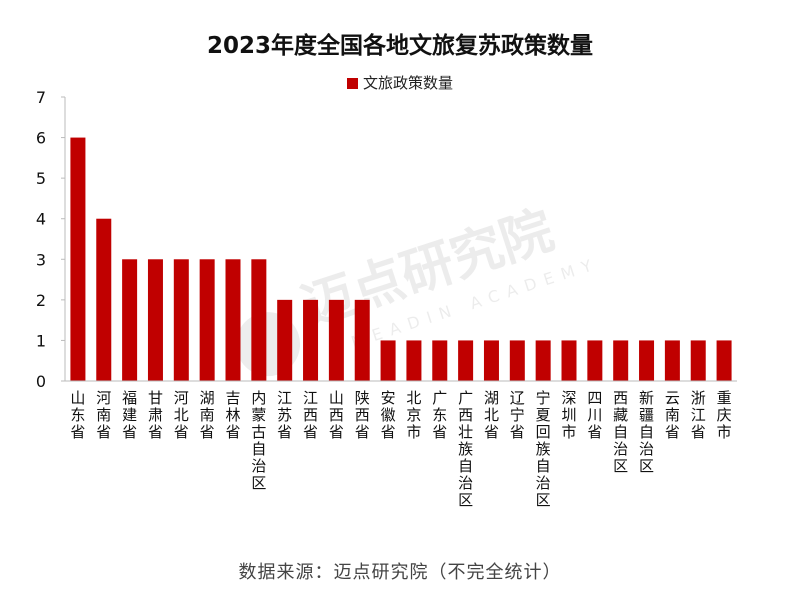  I want to click on x-tick-label: 内蒙古自治区, so click(258, 440).